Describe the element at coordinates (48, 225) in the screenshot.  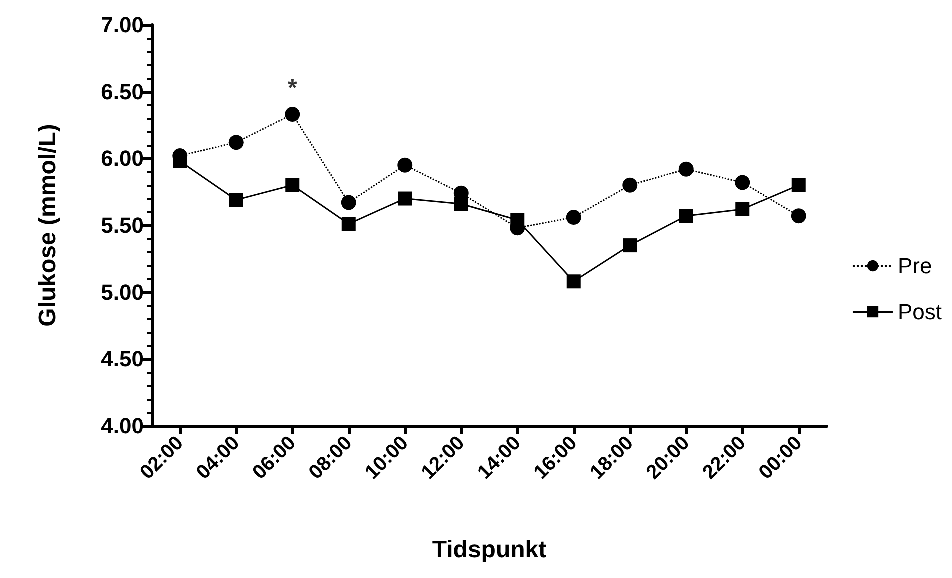
I see `y-axis-title: Glukose (mmol/L)` at that location.